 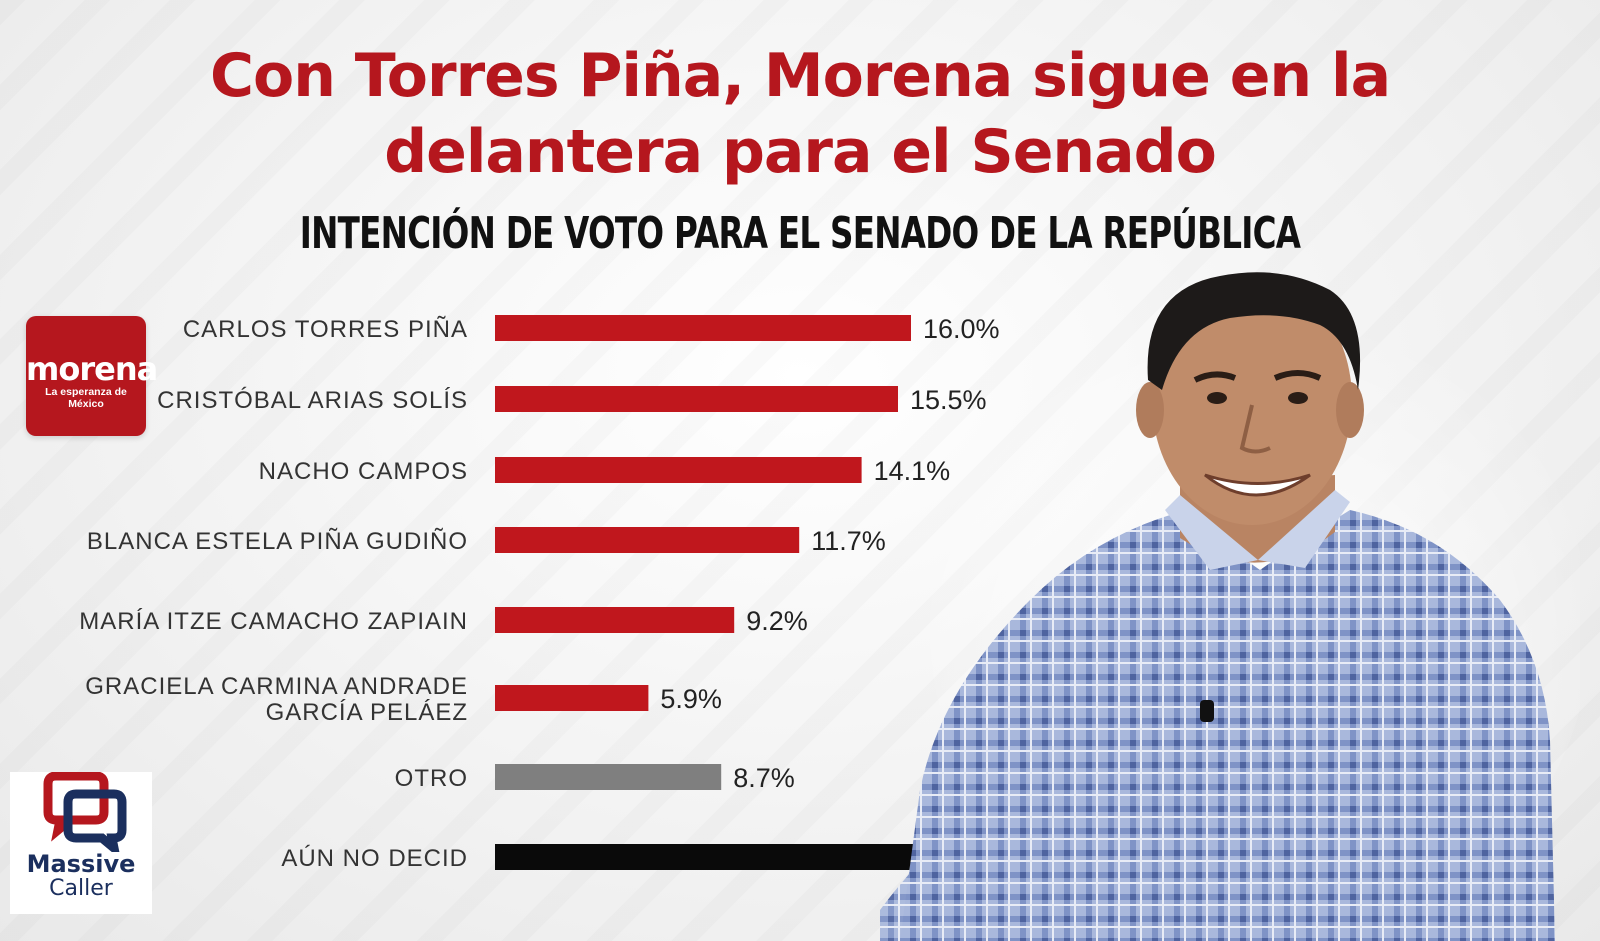 I want to click on candidate-eye-right, so click(x=1298, y=398).